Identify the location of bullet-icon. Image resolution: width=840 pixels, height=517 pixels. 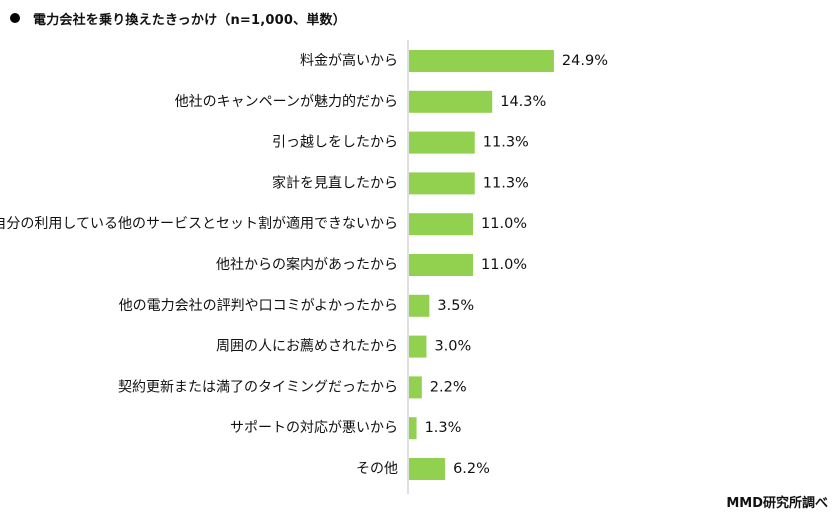
(15, 18).